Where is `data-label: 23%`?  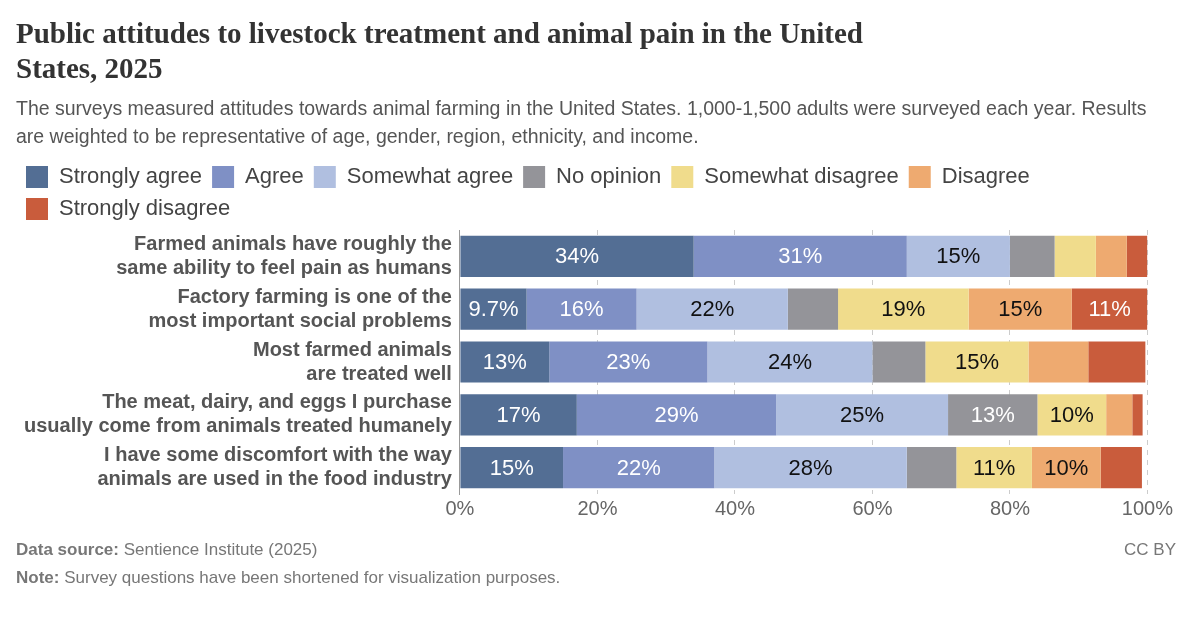 data-label: 23% is located at coordinates (628, 362).